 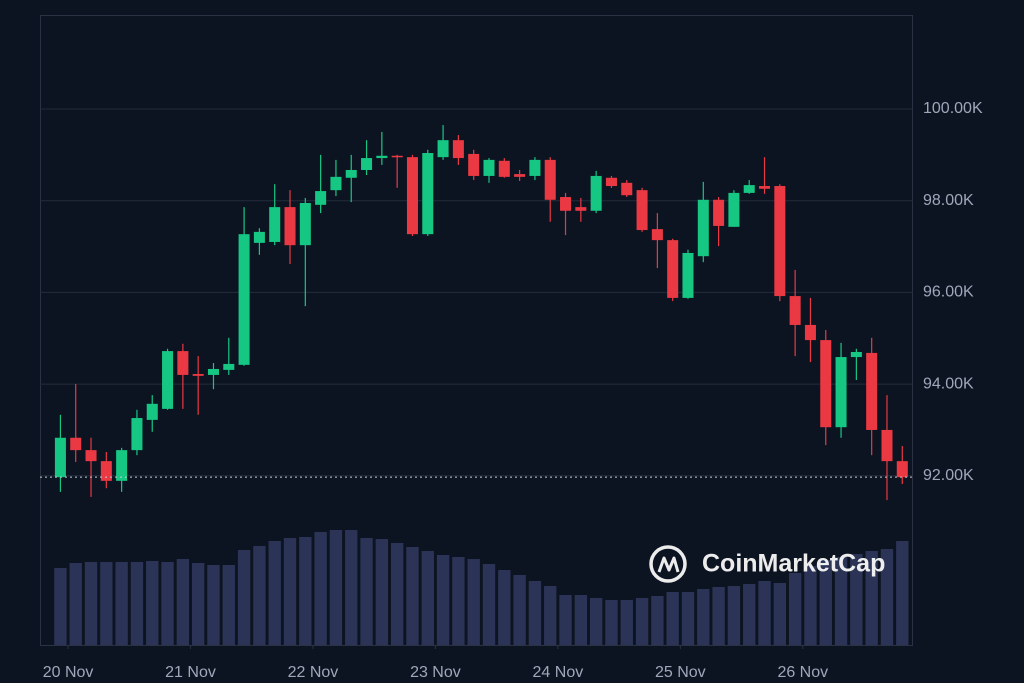 I want to click on y-tick-label: 92.00K, so click(x=948, y=475).